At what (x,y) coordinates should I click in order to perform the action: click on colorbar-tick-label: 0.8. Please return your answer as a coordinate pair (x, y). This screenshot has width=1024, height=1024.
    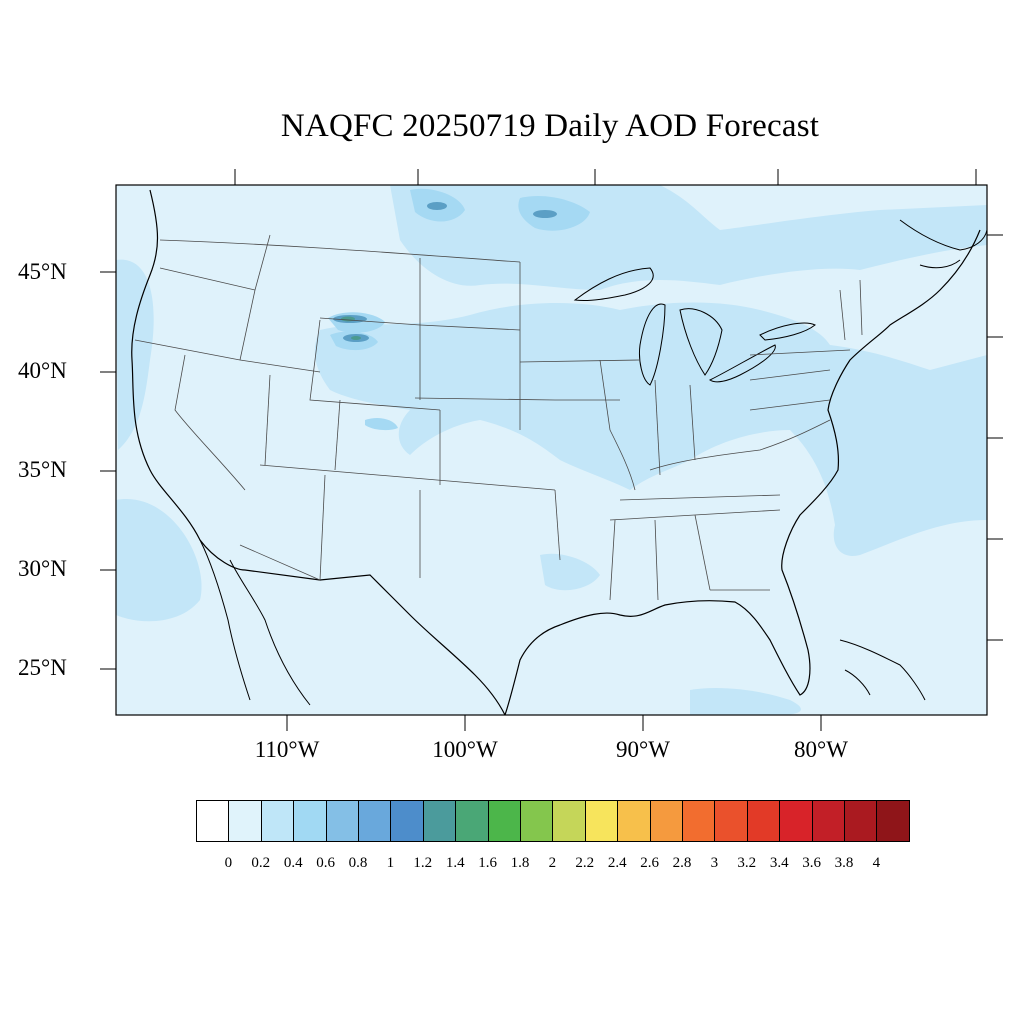
    Looking at the image, I should click on (358, 863).